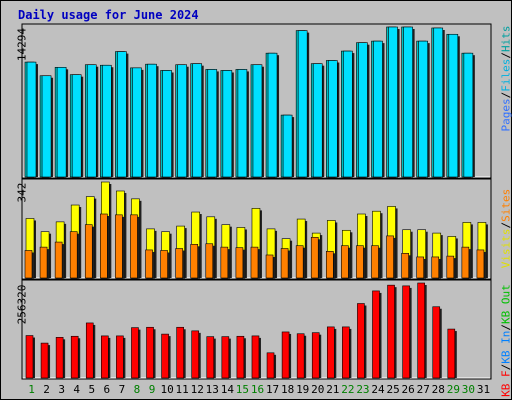  What do you see at coordinates (122, 389) in the screenshot?
I see `x-tick-label-7: 7` at bounding box center [122, 389].